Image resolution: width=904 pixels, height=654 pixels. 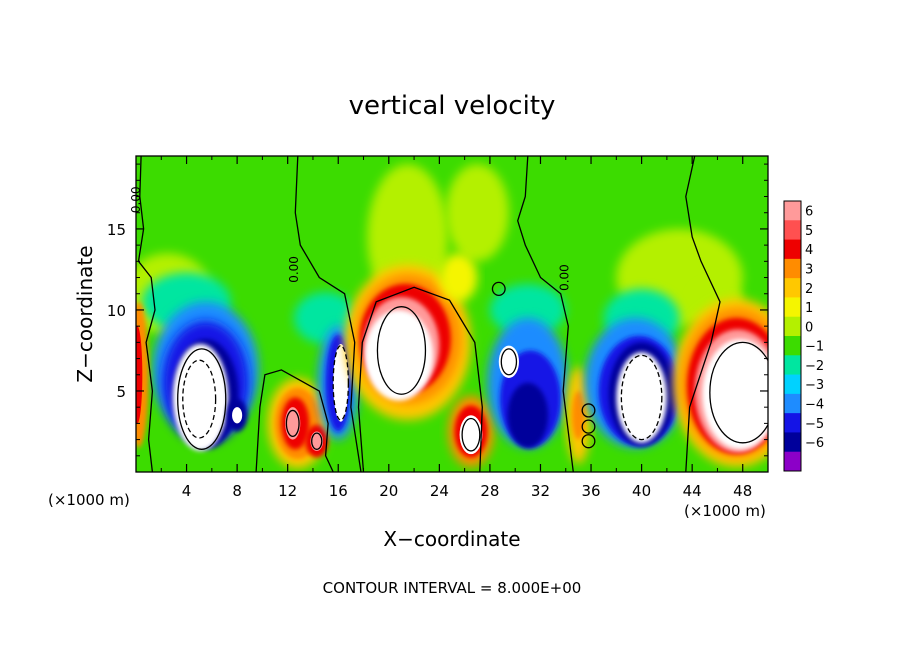 What do you see at coordinates (121, 392) in the screenshot?
I see `y-tick-label: 5` at bounding box center [121, 392].